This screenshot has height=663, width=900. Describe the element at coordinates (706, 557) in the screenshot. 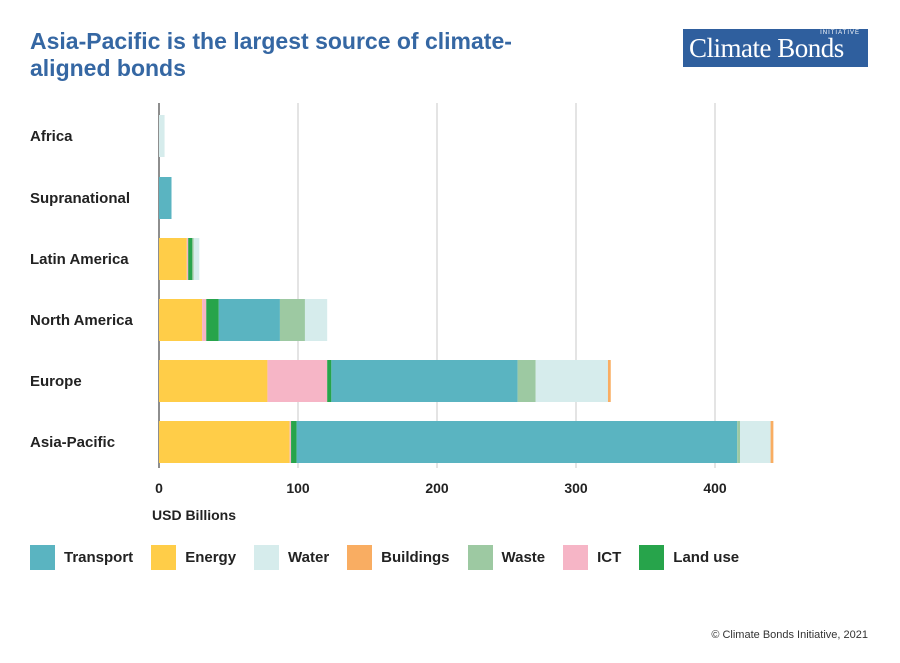

I see `legend-label: Land use` at that location.